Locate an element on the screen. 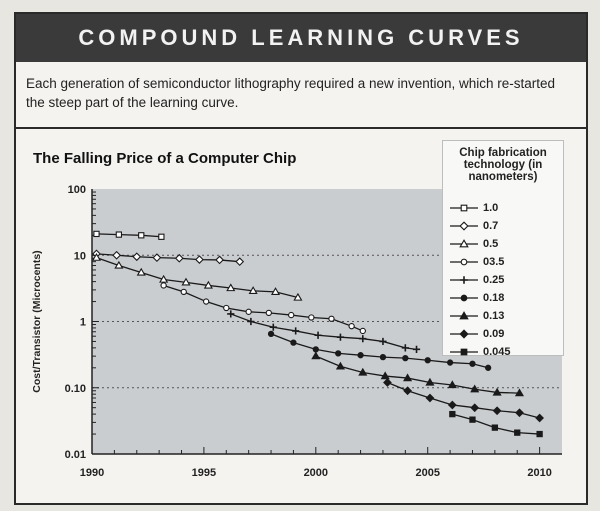 This screenshot has height=511, width=600. series-line-1.0 is located at coordinates (129, 235).